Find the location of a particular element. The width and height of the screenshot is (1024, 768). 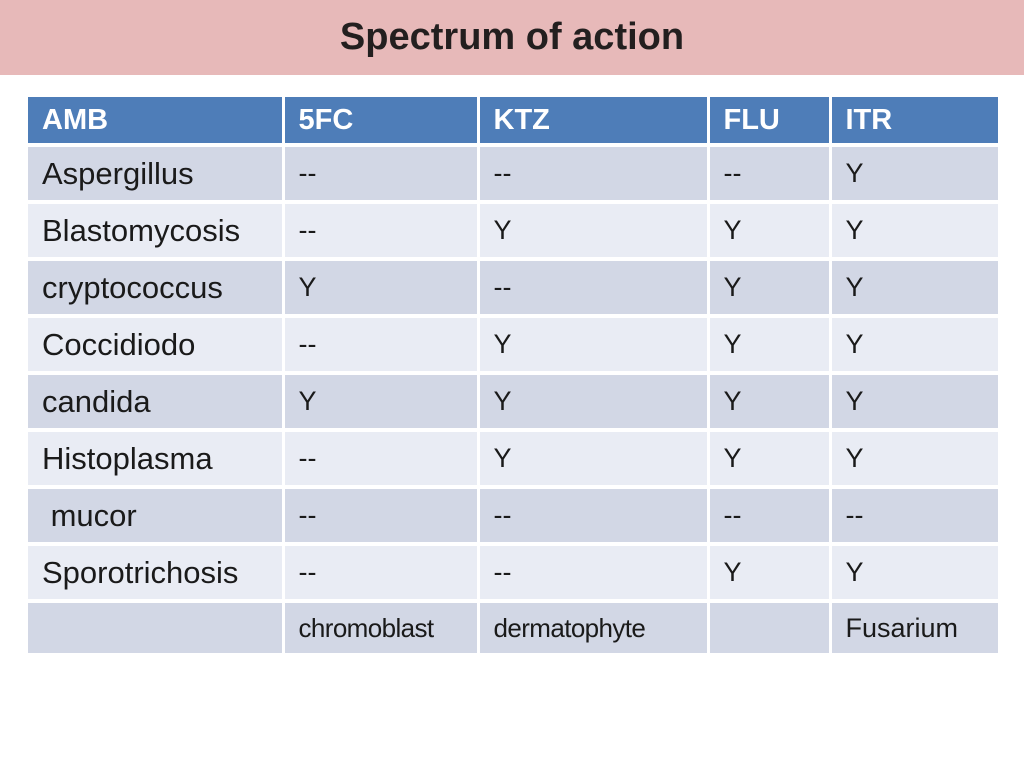

column-header-amb: AMB is located at coordinates (156, 122).